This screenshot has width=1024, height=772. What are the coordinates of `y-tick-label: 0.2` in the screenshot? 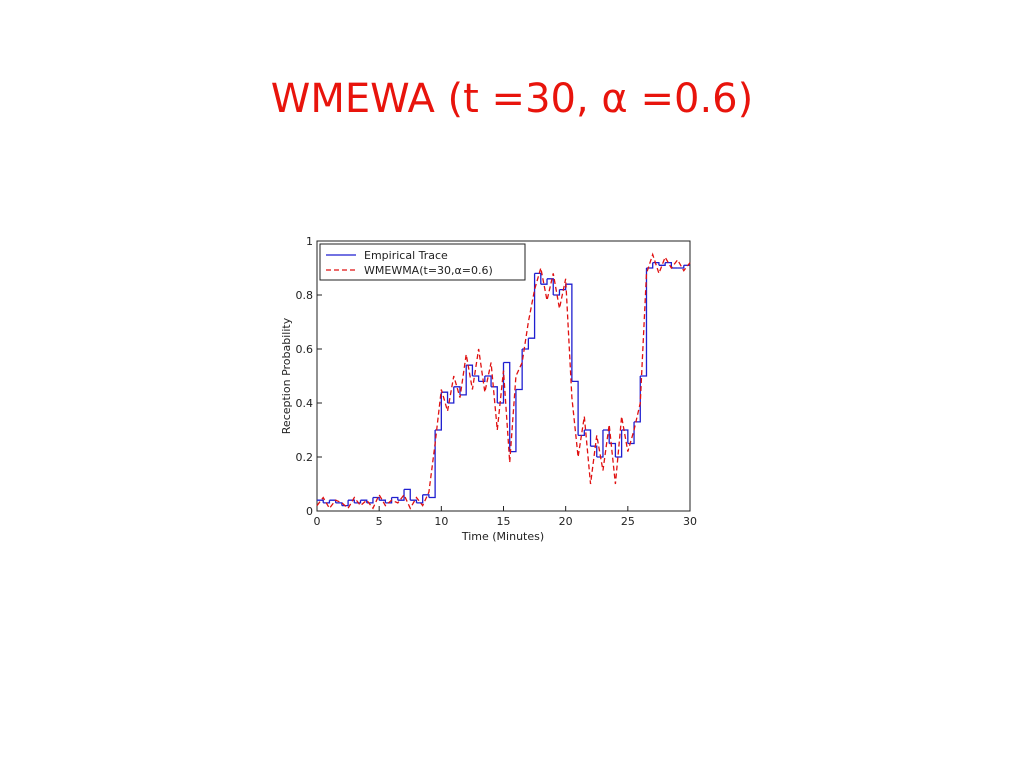 It's located at (305, 457).